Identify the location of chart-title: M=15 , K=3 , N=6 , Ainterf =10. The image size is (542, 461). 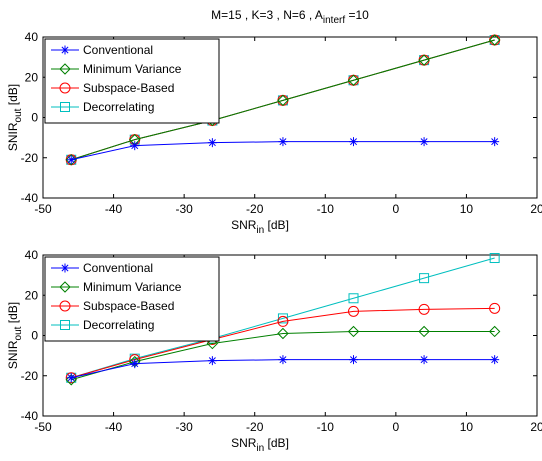
(290, 17).